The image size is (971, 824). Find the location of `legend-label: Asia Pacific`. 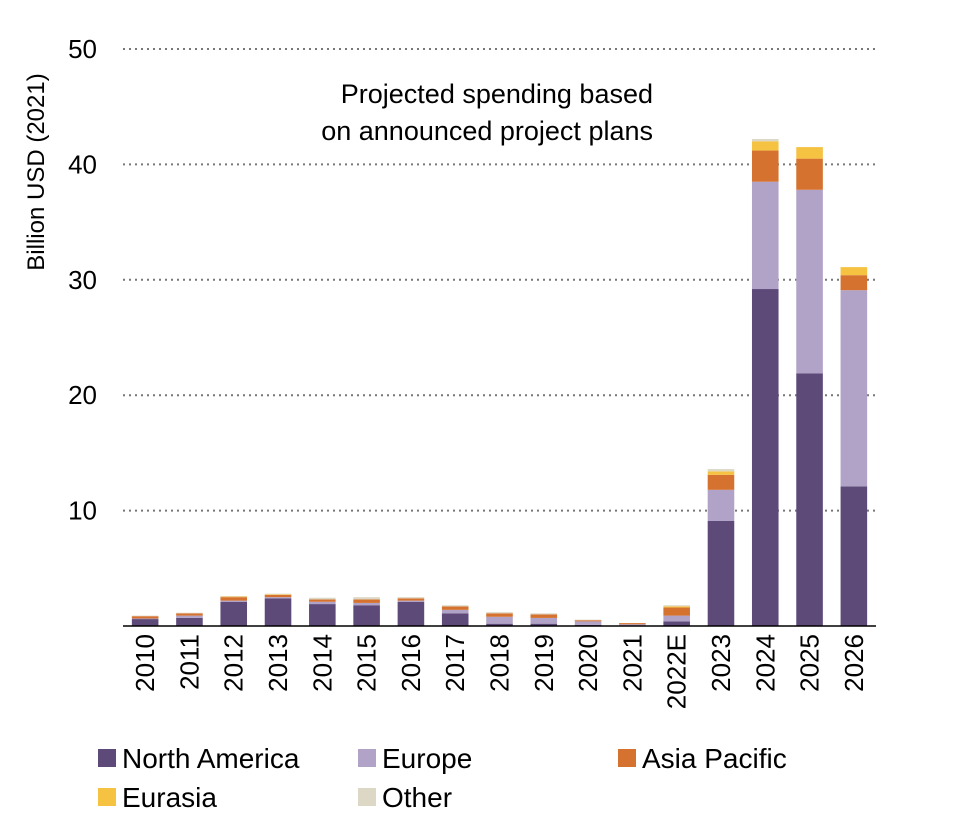

legend-label: Asia Pacific is located at coordinates (714, 758).